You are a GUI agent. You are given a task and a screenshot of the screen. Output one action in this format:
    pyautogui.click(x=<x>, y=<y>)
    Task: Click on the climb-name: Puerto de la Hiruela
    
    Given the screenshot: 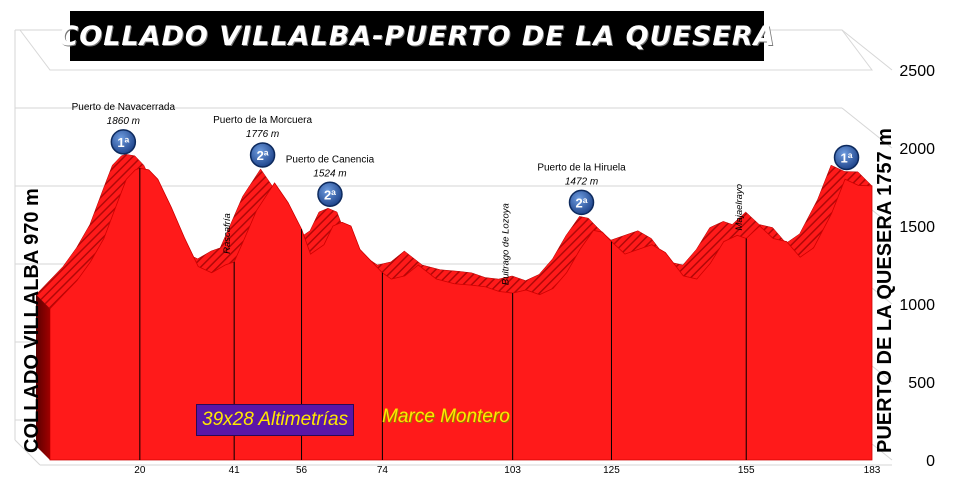 What is the action you would take?
    pyautogui.click(x=581, y=167)
    